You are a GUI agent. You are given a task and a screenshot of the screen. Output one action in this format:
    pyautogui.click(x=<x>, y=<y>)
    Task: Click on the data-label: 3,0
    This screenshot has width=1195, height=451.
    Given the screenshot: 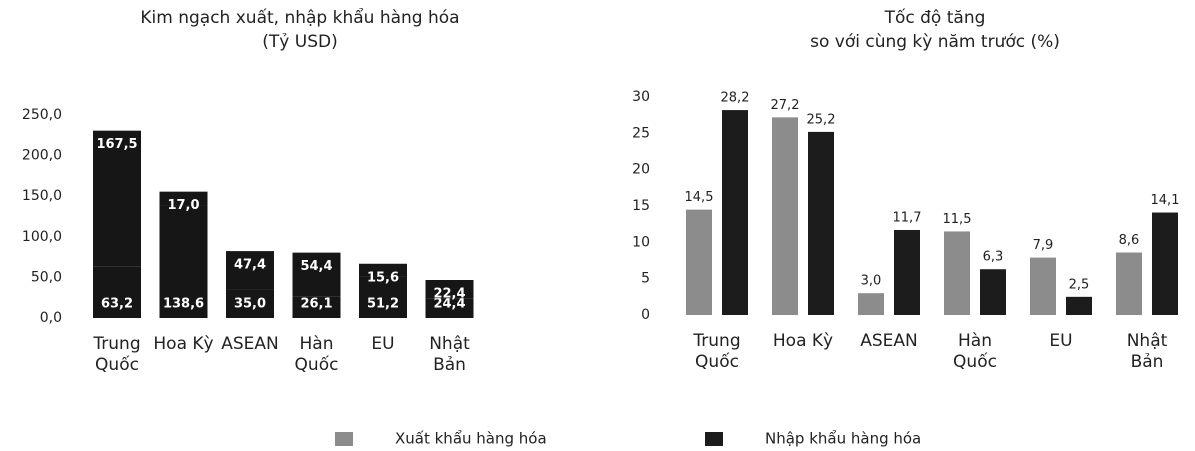 What is the action you would take?
    pyautogui.click(x=871, y=281)
    